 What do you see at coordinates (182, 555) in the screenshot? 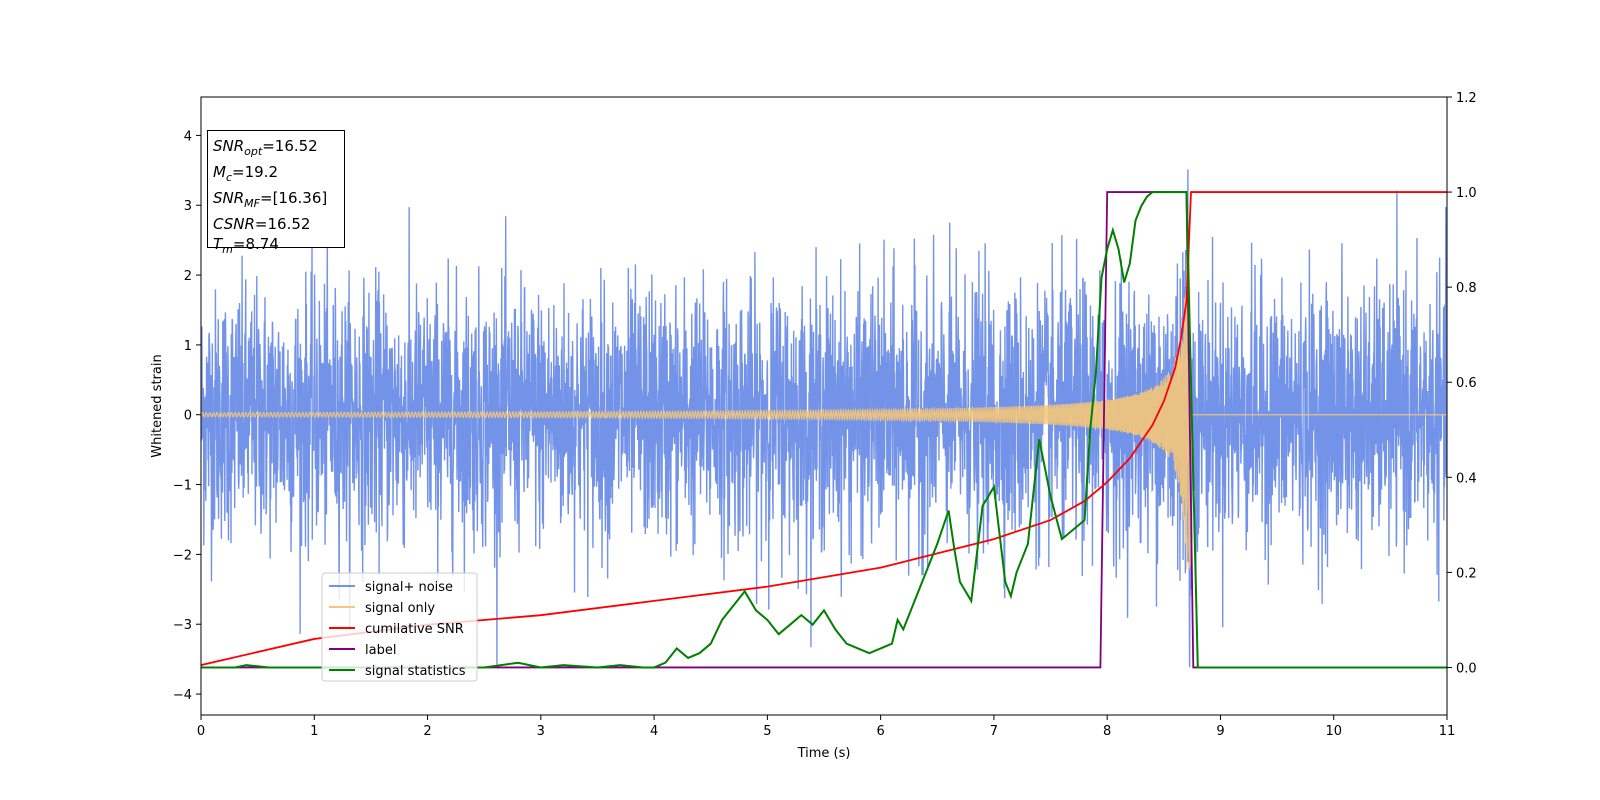
I see `y-tick-label: −2` at bounding box center [182, 555].